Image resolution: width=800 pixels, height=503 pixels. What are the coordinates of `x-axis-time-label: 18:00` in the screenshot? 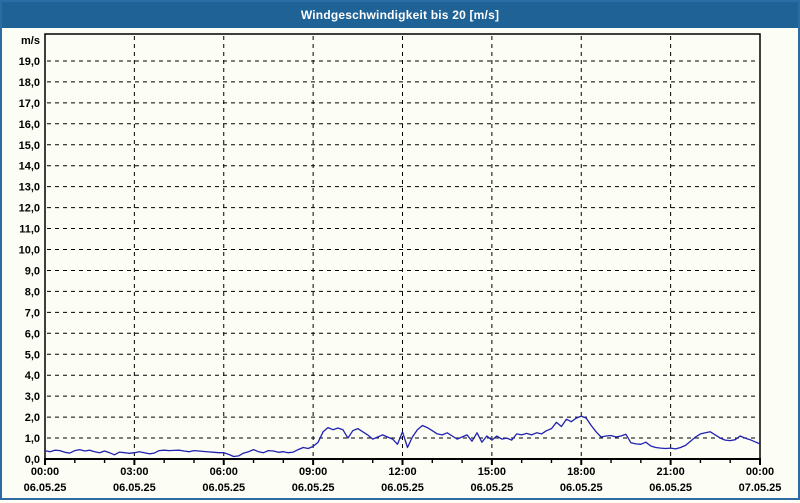 It's located at (581, 472).